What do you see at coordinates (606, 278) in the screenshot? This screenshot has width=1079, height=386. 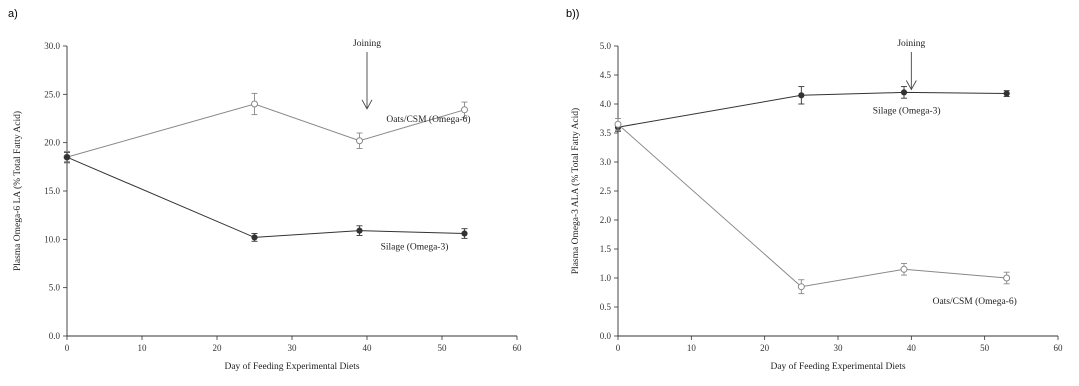 I see `y-tick-label: 1.0` at bounding box center [606, 278].